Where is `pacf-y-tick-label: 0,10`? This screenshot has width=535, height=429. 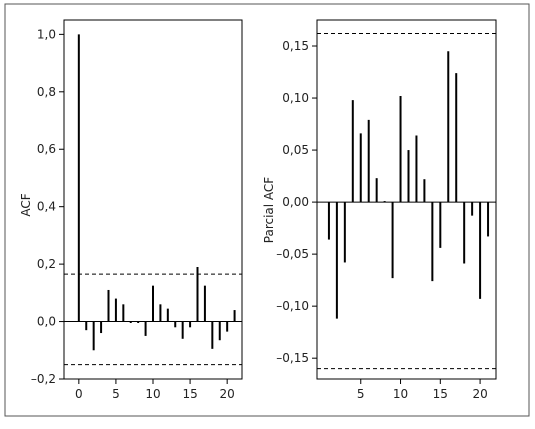
pacf-y-tick-label: 0,10 is located at coordinates (295, 98).